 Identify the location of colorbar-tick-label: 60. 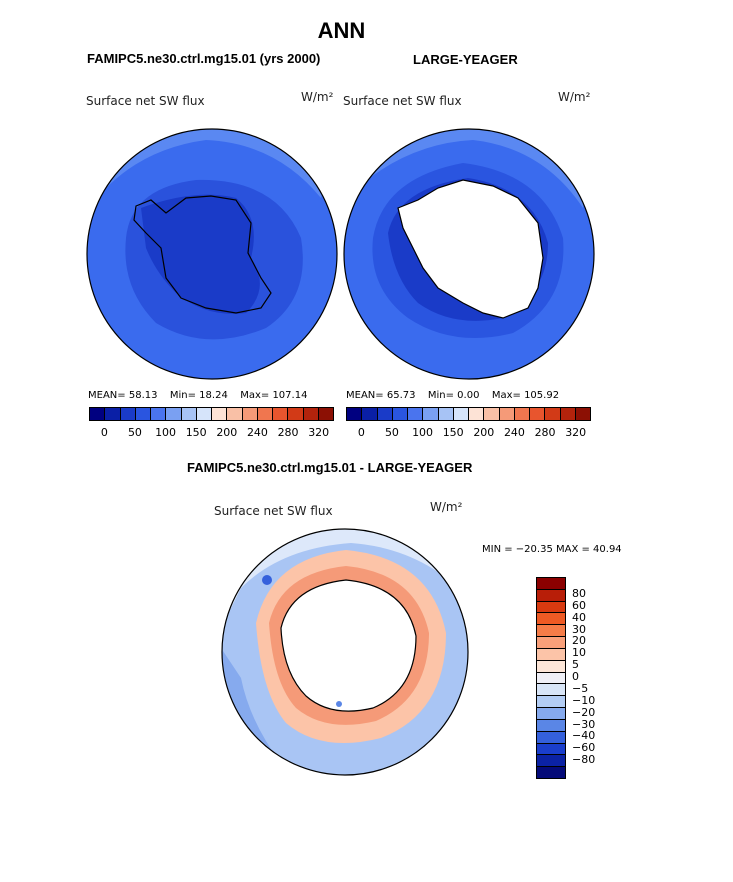
(579, 605).